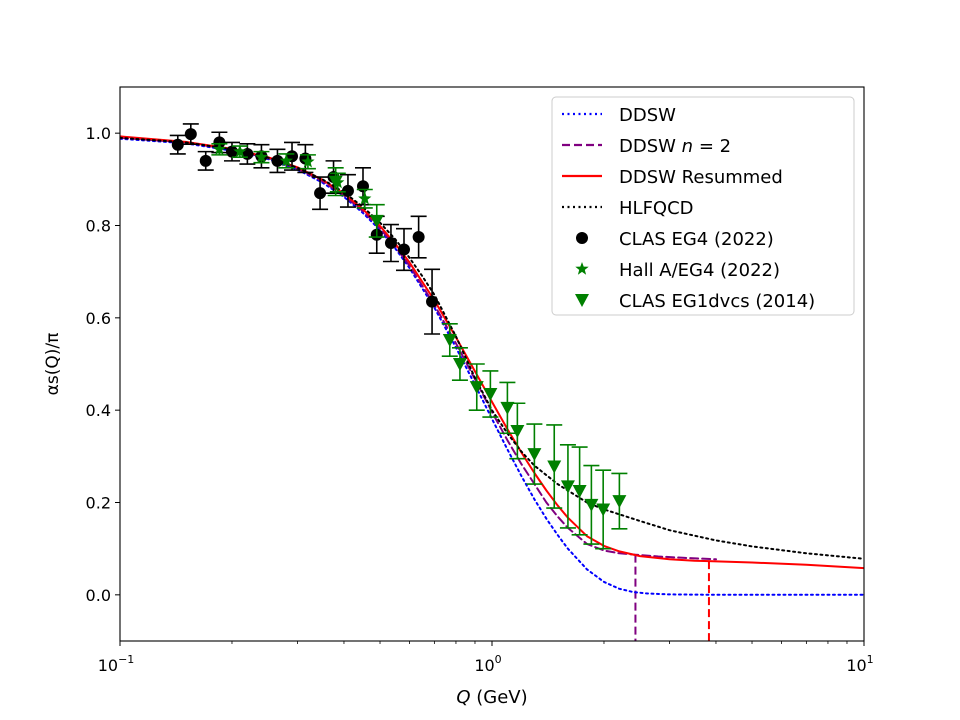 This screenshot has height=720, width=960. What do you see at coordinates (126, 659) in the screenshot?
I see `x-tick-exponent: −1` at bounding box center [126, 659].